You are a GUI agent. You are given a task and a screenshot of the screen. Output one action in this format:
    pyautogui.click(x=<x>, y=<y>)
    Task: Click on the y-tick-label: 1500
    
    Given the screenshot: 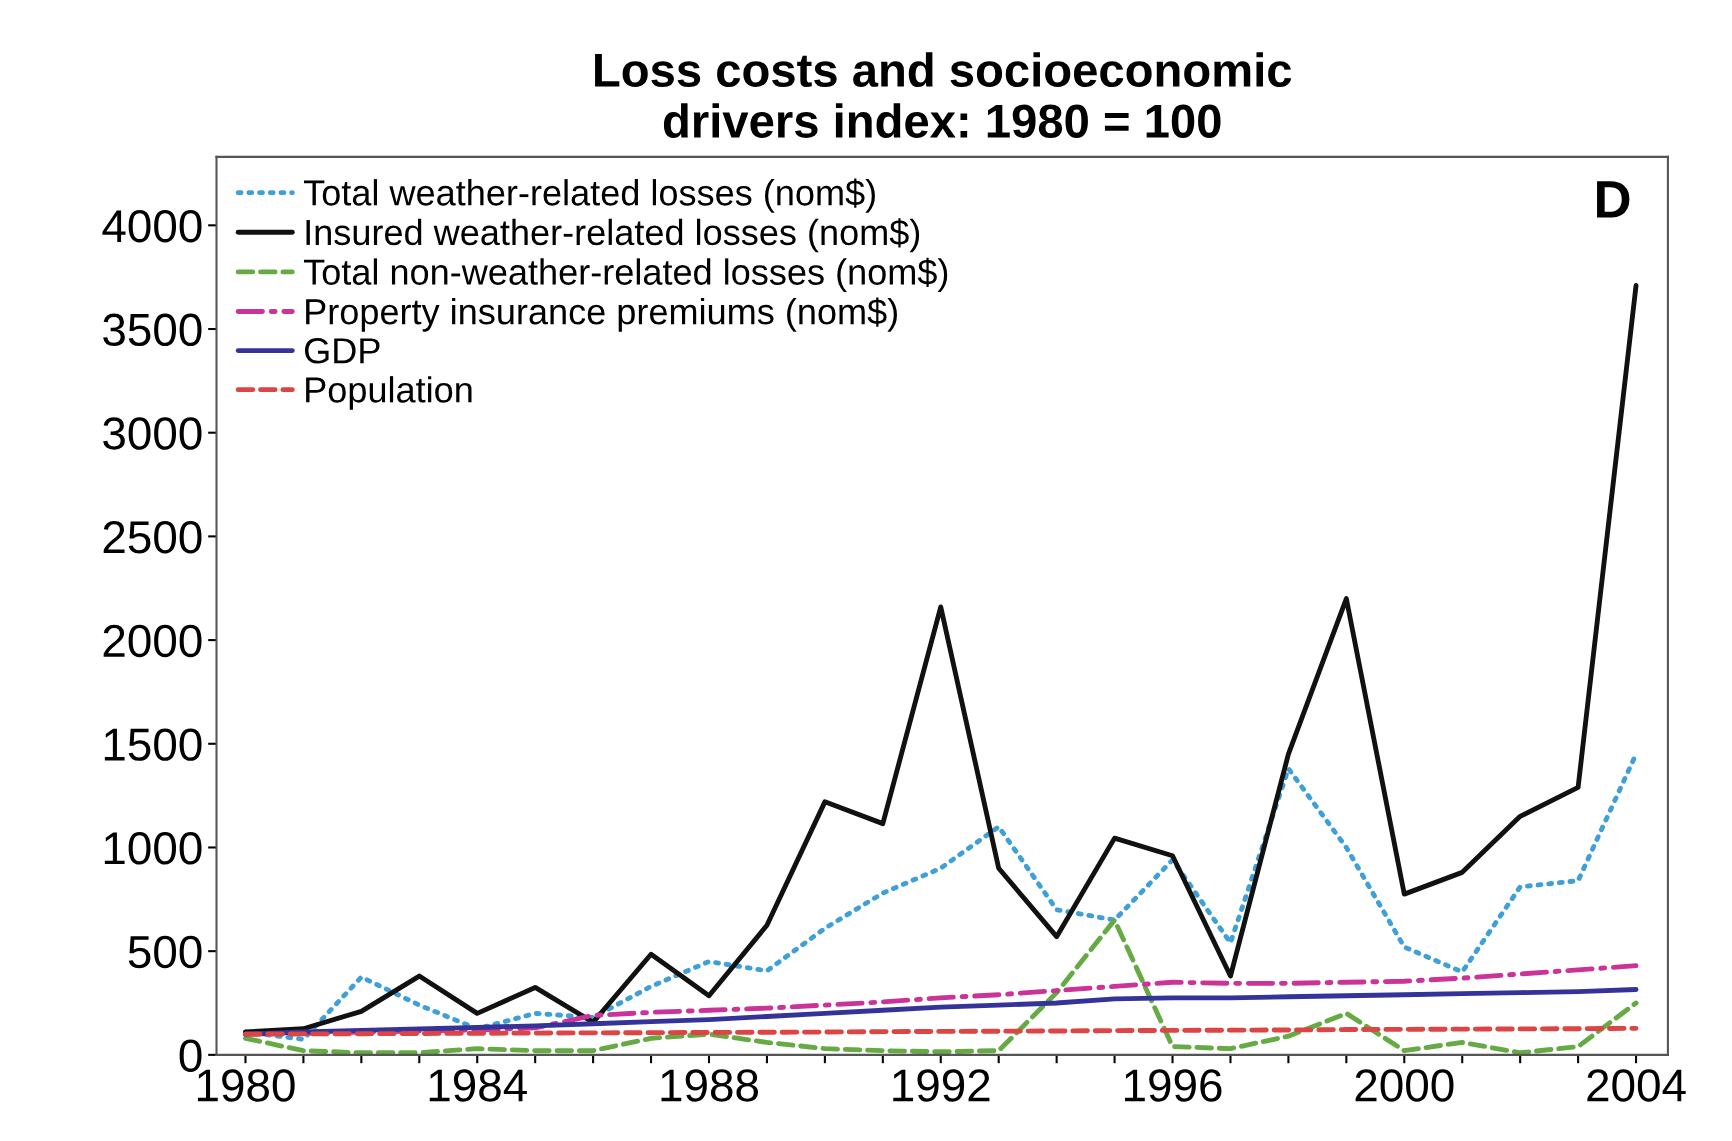 What is the action you would take?
    pyautogui.click(x=153, y=744)
    